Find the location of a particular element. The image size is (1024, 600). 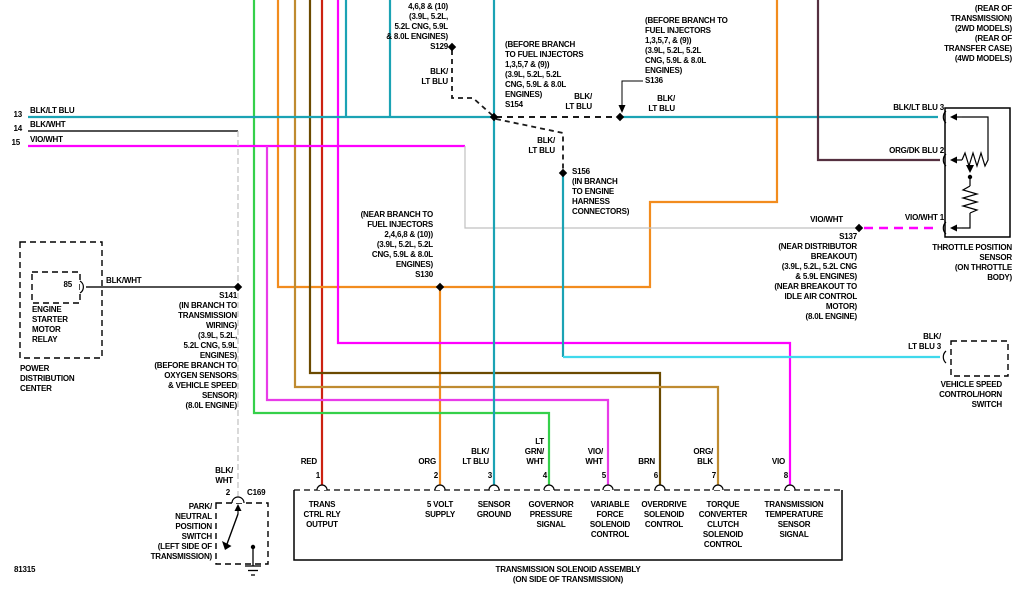

splice-s130 is located at coordinates (440, 287).